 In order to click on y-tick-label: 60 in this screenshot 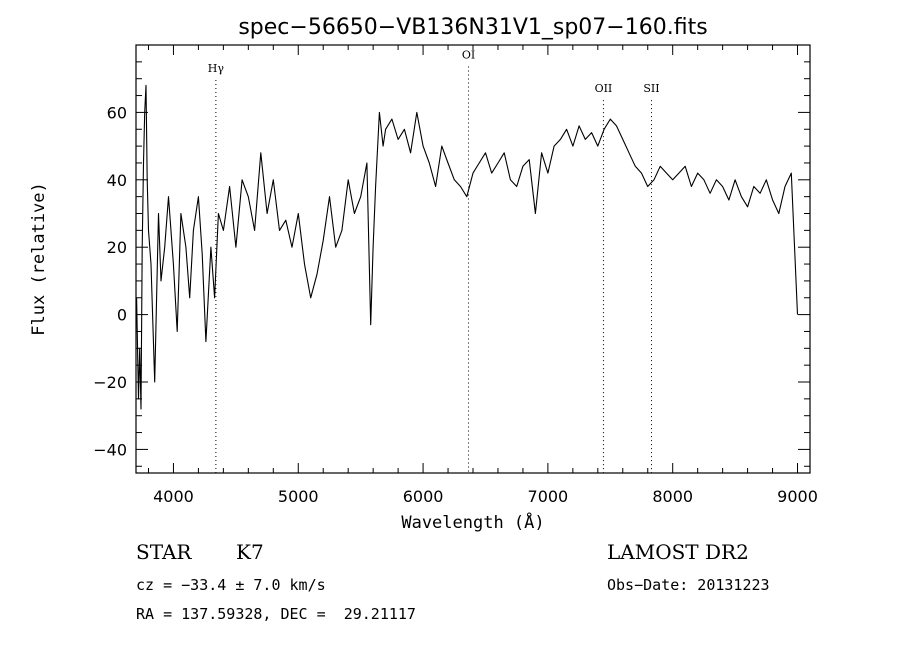, I will do `click(117, 112)`.